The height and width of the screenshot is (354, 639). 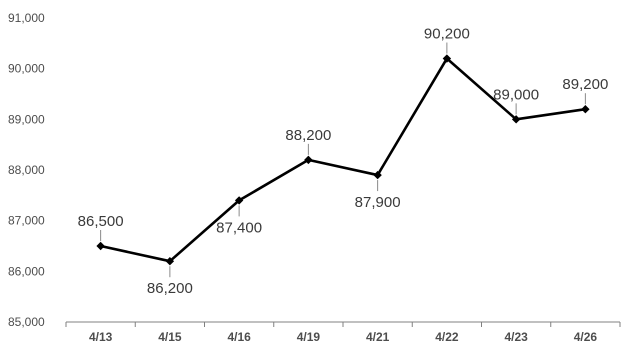 I want to click on y-tick-label: 90,000, so click(x=26, y=69).